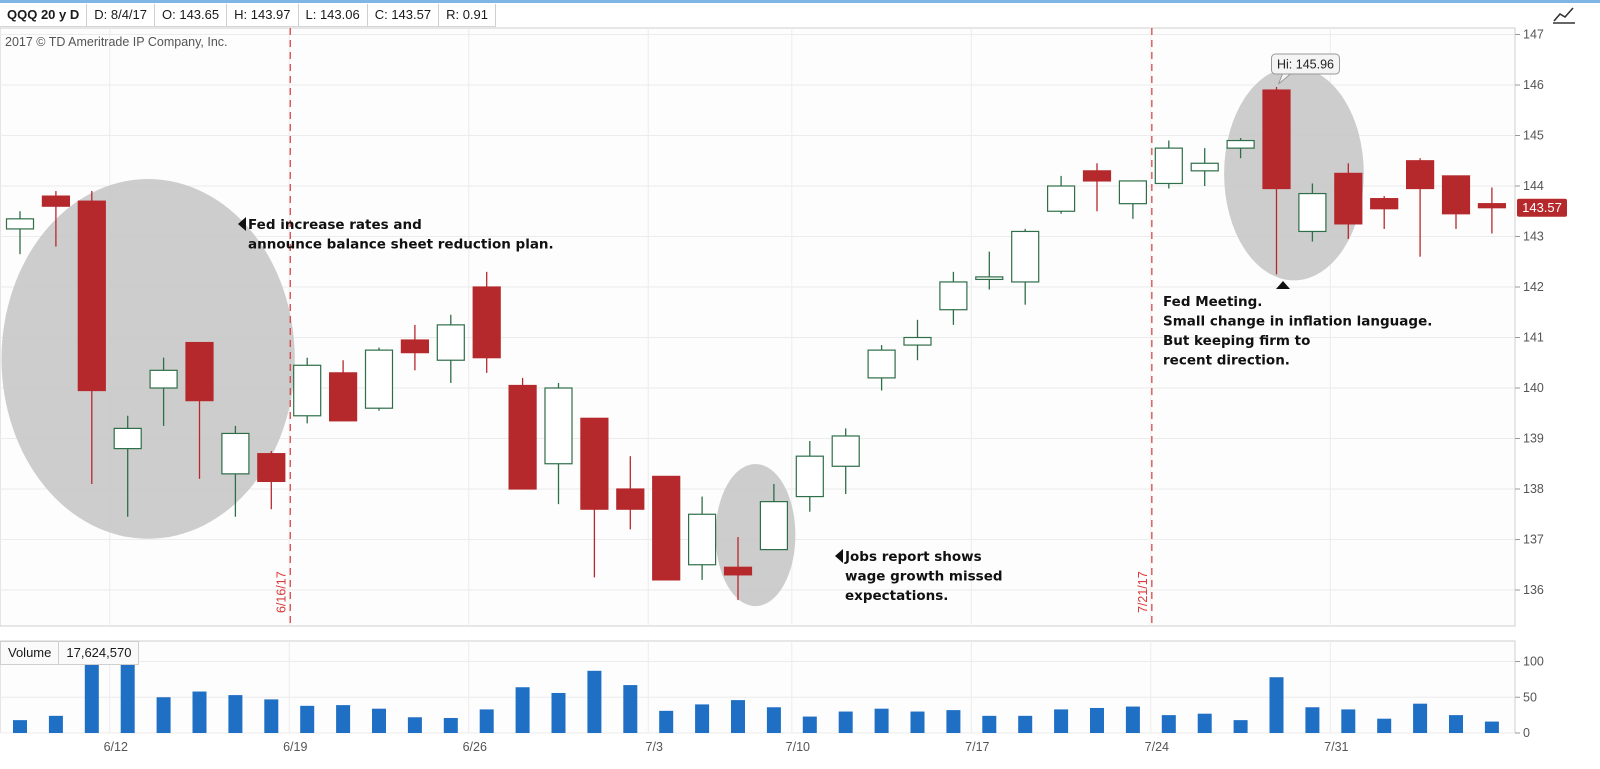 The image size is (1600, 769). Describe the element at coordinates (757, 697) in the screenshot. I see `volume-grid` at that location.